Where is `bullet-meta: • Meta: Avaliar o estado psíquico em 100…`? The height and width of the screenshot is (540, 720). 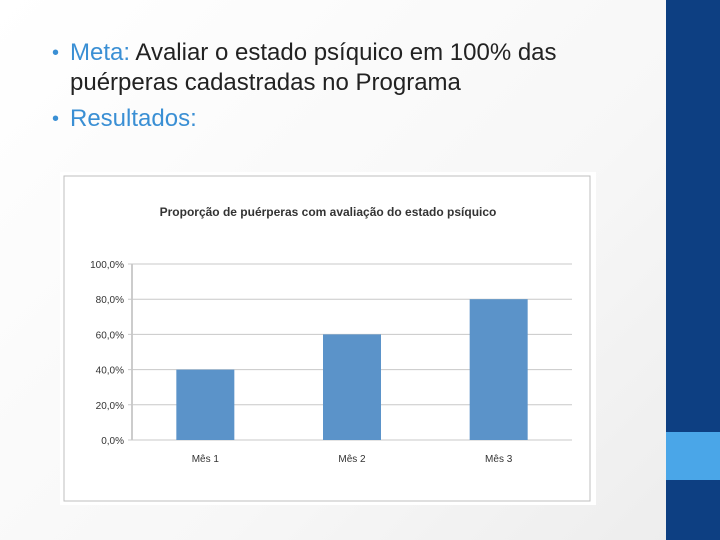 bullet-meta: • Meta: Avaliar o estado psíquico em 100… is located at coordinates (352, 68).